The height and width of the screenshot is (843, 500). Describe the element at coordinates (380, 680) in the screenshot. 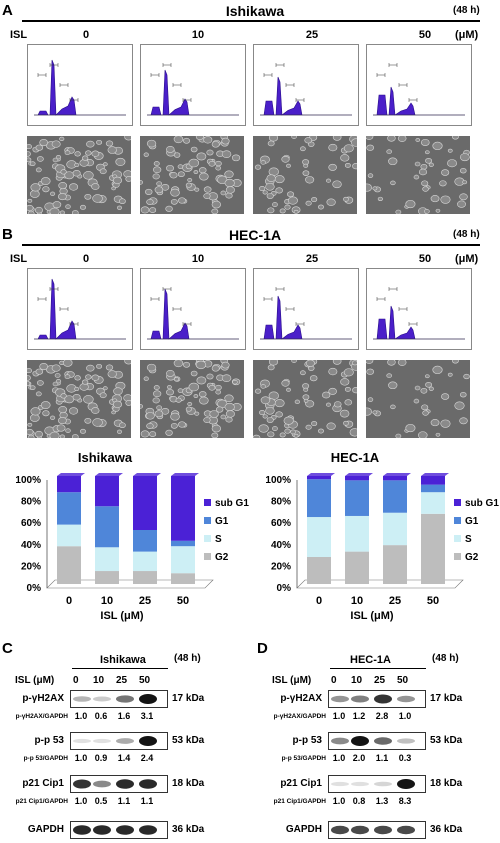

I see `blot-lane-conc: 25` at that location.